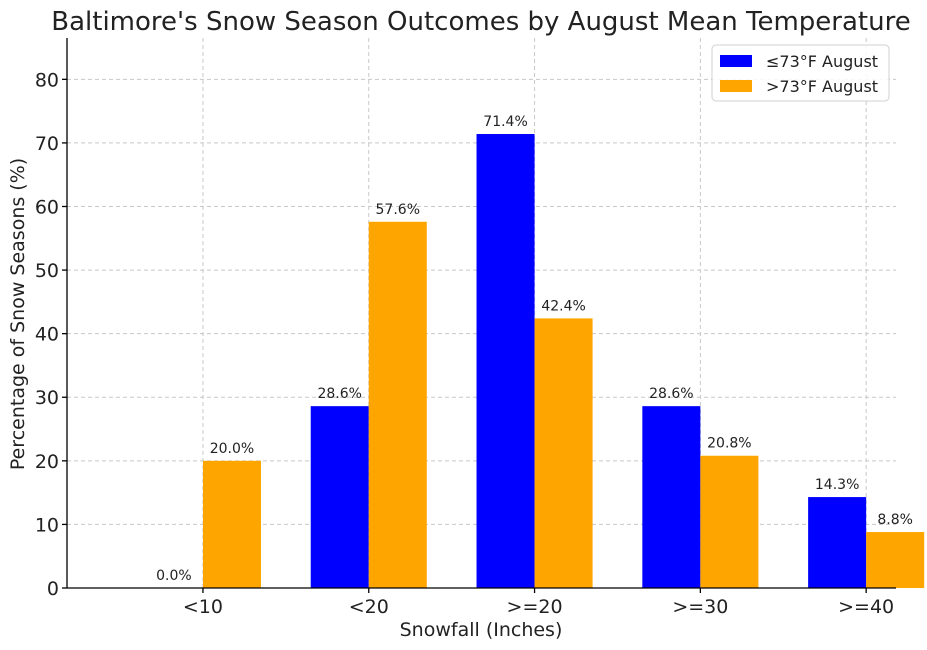  I want to click on x-axis-label: Snowfall (Inches), so click(481, 630).